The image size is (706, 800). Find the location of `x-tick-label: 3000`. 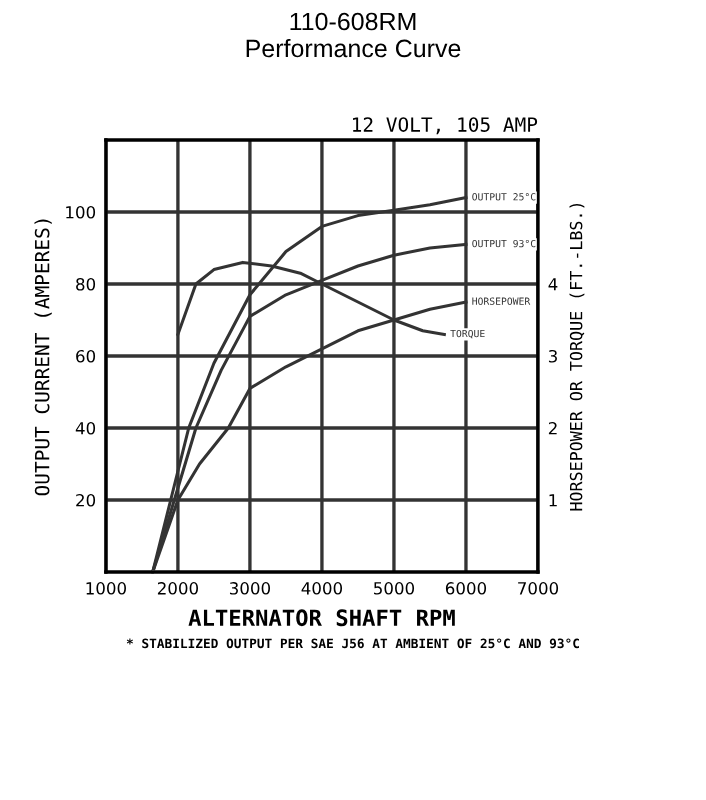

x-tick-label: 3000 is located at coordinates (250, 588).